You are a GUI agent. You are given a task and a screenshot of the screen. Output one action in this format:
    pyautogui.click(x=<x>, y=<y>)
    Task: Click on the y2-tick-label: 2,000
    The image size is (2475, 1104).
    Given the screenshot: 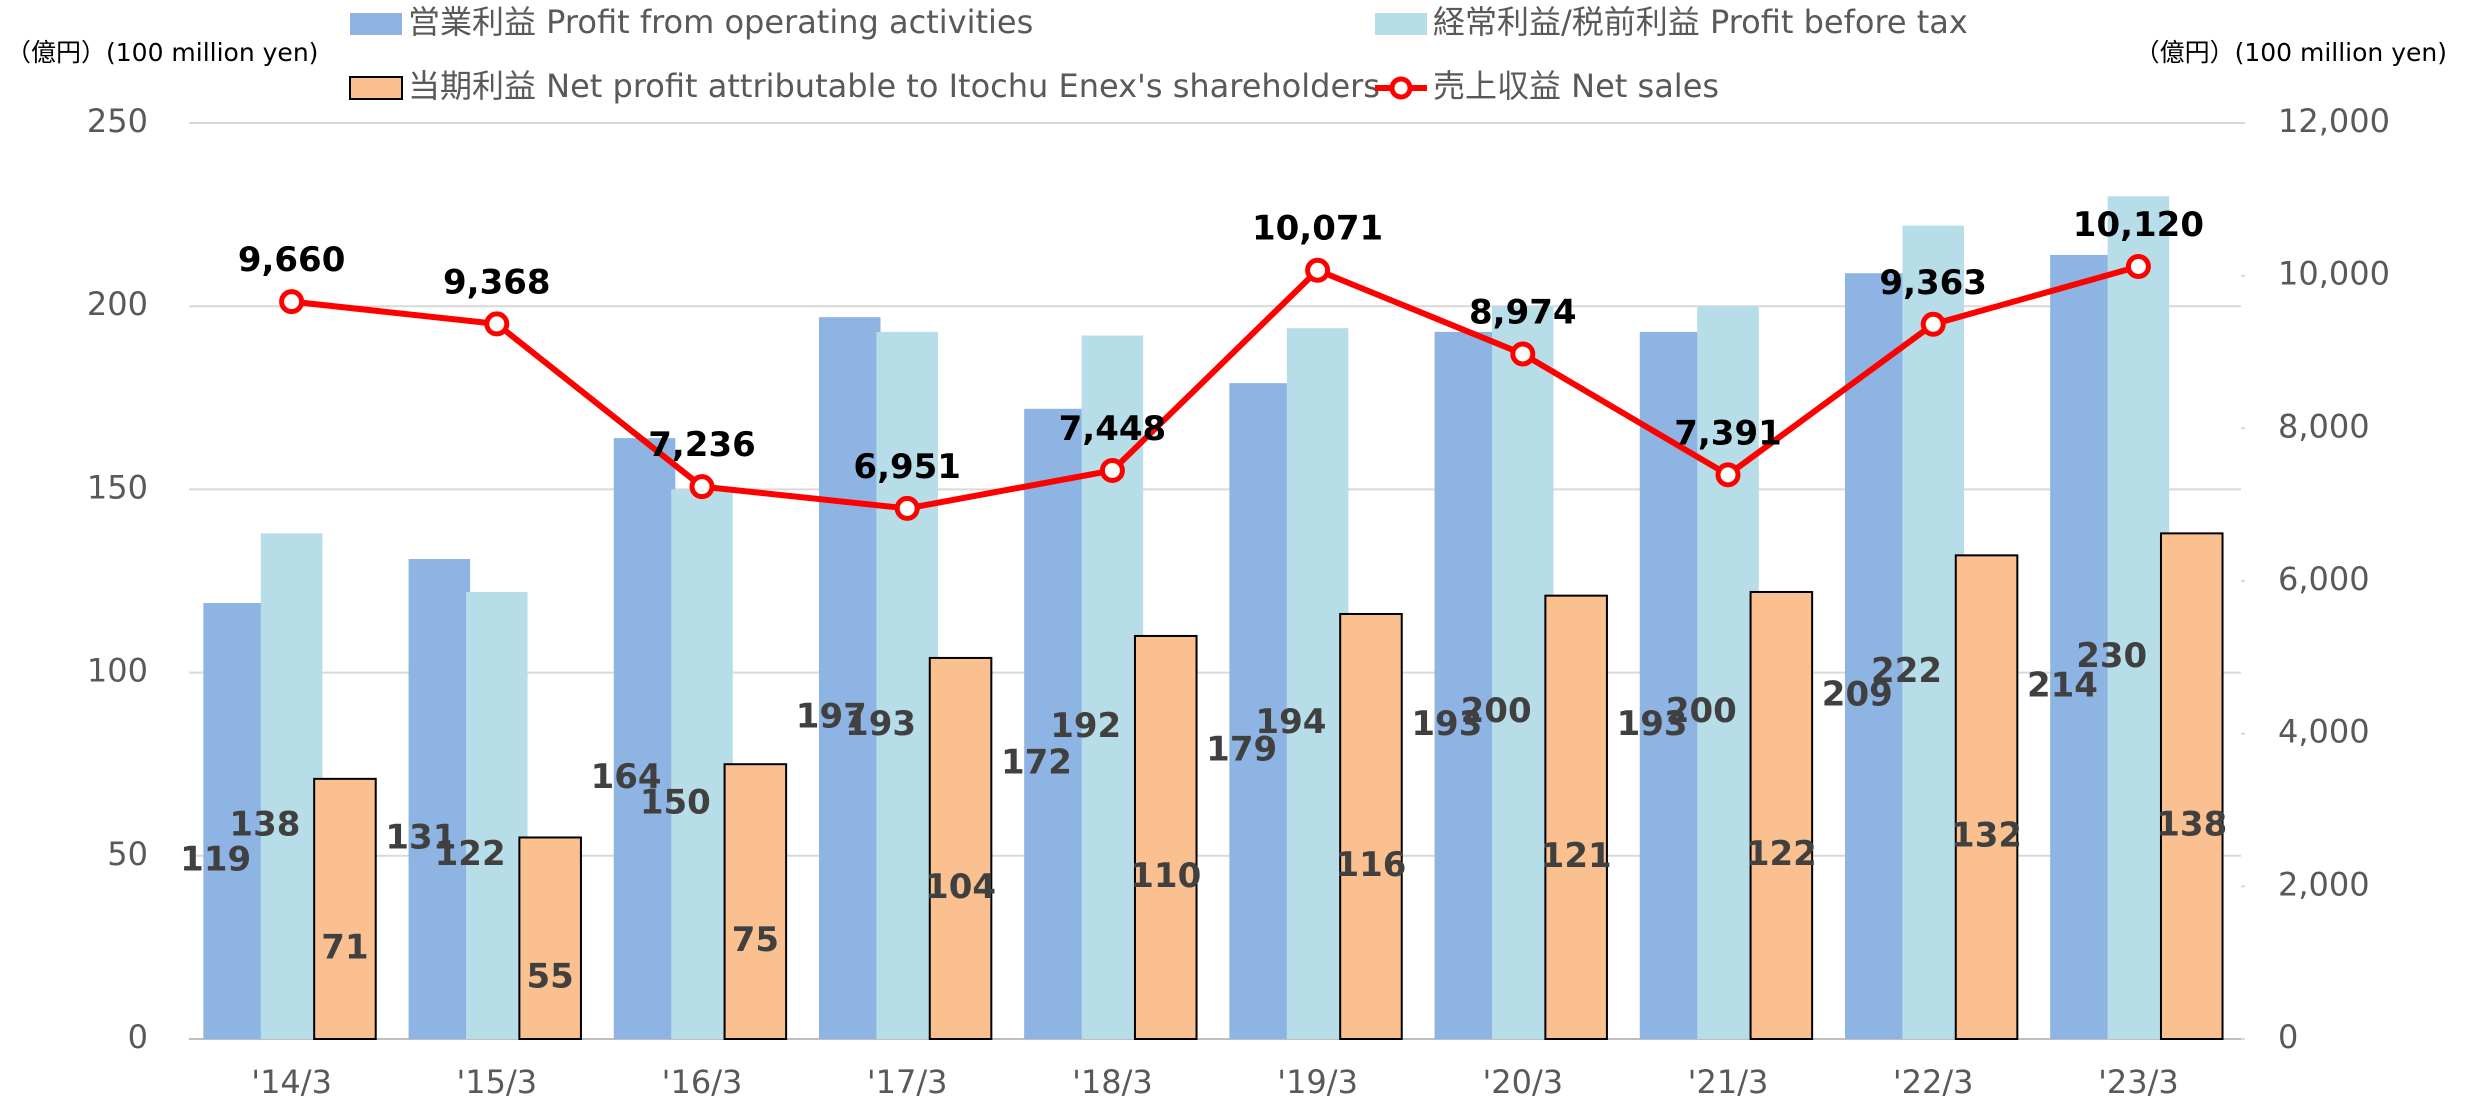 What is the action you would take?
    pyautogui.click(x=2324, y=884)
    